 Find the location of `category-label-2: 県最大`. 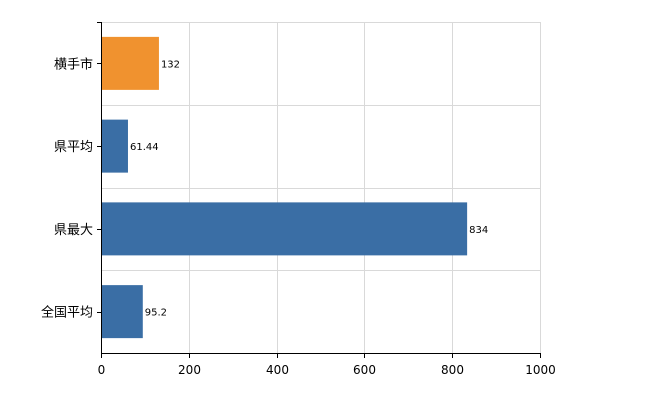

category-label-2: 県最大 is located at coordinates (73, 230).